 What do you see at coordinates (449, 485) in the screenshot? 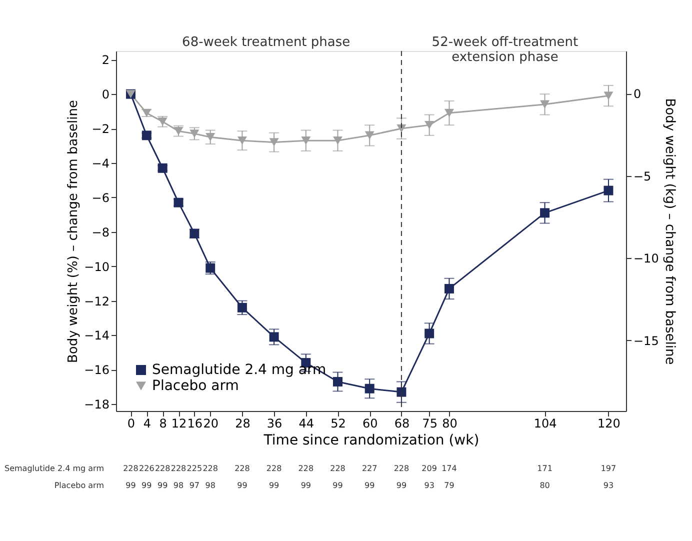
I see `text: 79` at bounding box center [449, 485].